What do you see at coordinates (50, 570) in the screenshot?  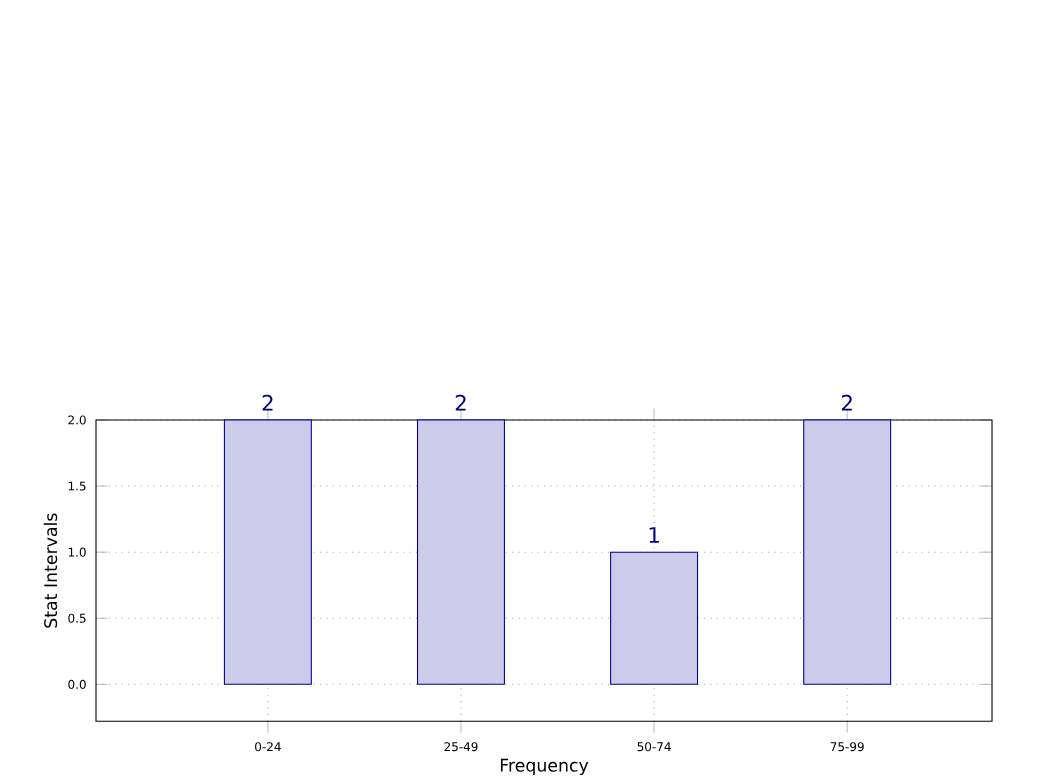 I see `y-axis-title: Stat Intervals` at bounding box center [50, 570].